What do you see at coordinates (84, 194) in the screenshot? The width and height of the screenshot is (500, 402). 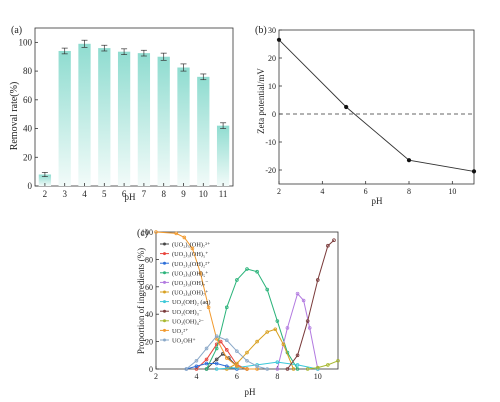 I see `panel-a-xtick-label: 4` at bounding box center [84, 194].